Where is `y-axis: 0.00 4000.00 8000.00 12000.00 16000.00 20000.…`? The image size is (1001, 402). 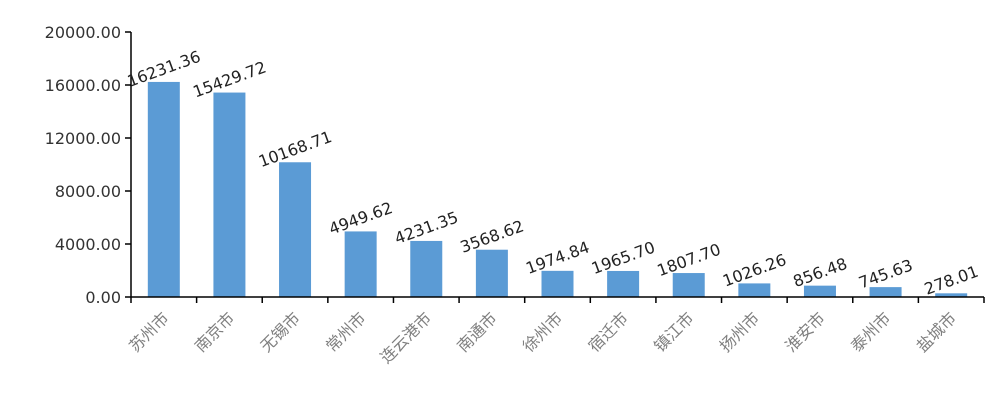
y-axis: 0.00 4000.00 8000.00 12000.00 16000.00 20000.… is located at coordinates (88, 165).